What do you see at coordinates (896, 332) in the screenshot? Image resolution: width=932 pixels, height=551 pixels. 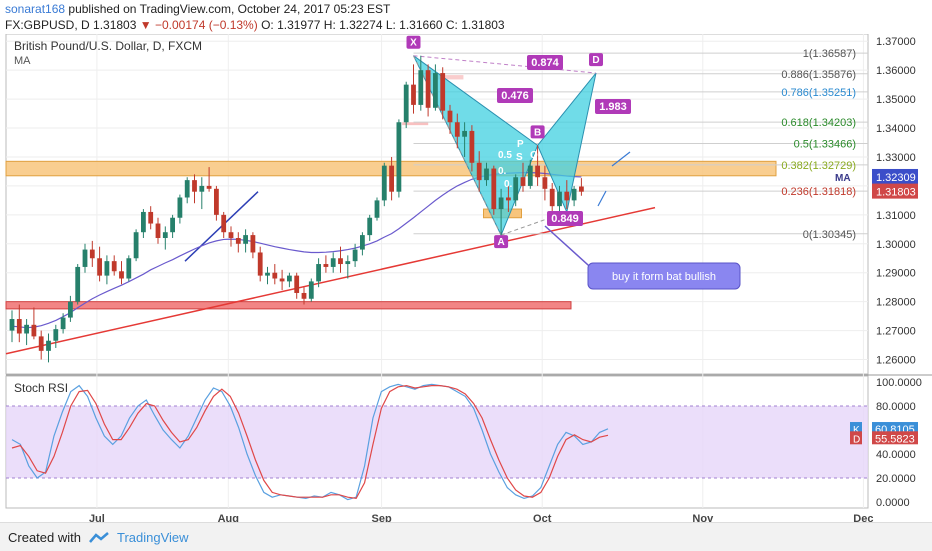 I see `y-tick-label: 1.27000` at bounding box center [896, 332].